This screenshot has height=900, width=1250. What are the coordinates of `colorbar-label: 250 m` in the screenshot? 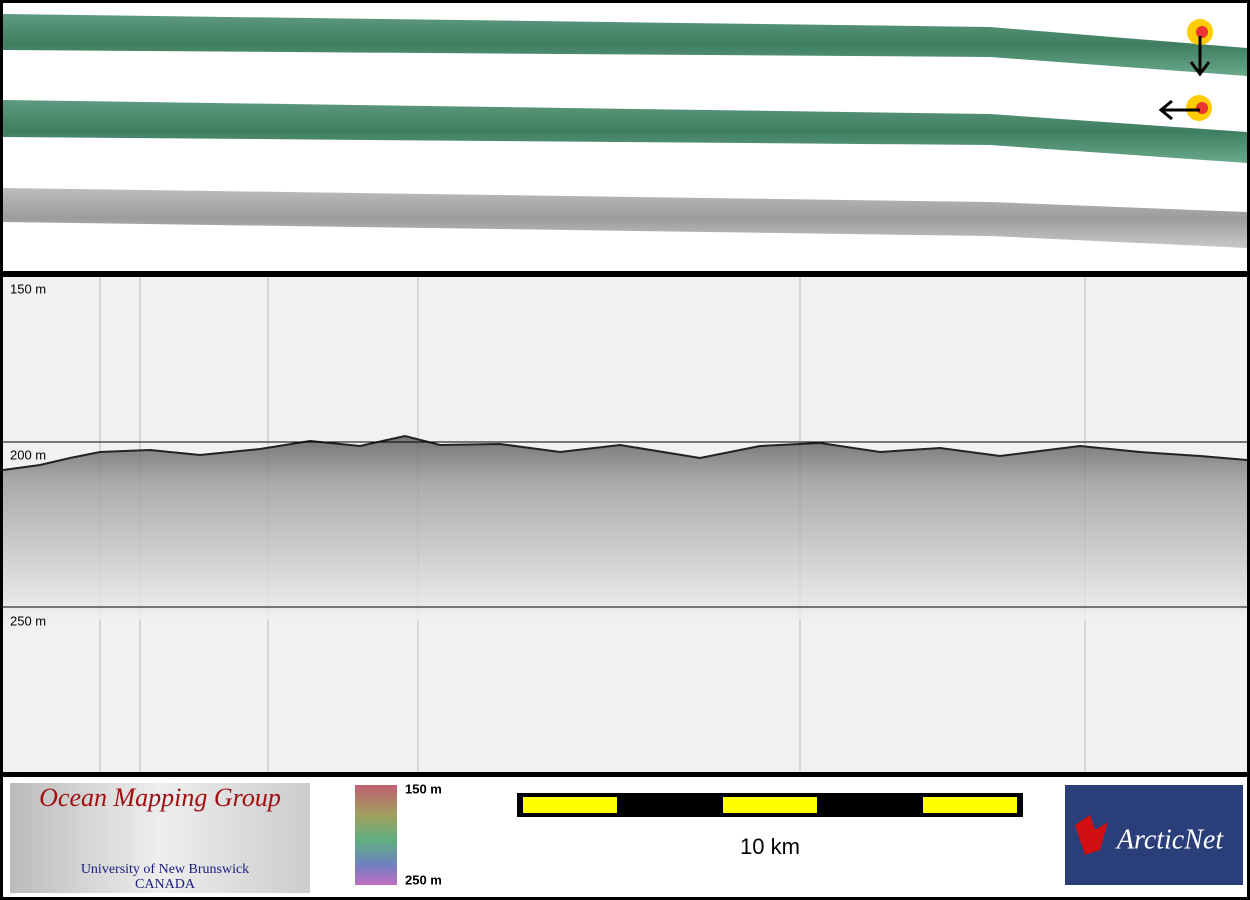 It's located at (423, 879).